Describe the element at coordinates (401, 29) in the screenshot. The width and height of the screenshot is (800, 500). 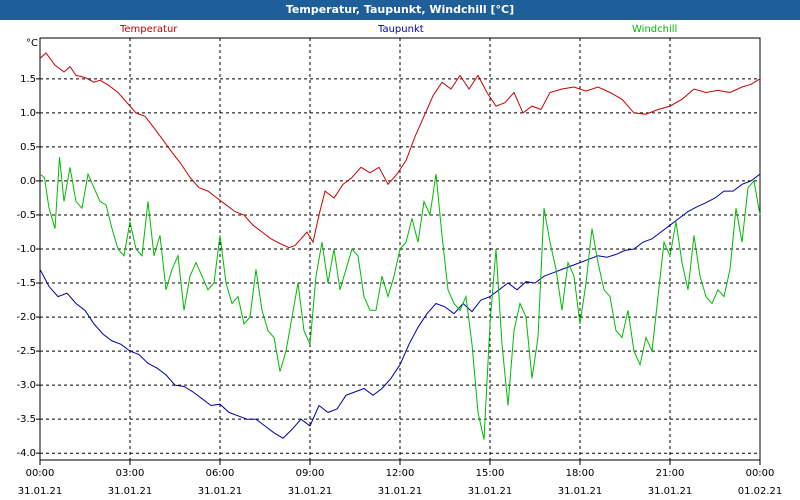
I see `legend-taupunkt: Taupunkt` at that location.